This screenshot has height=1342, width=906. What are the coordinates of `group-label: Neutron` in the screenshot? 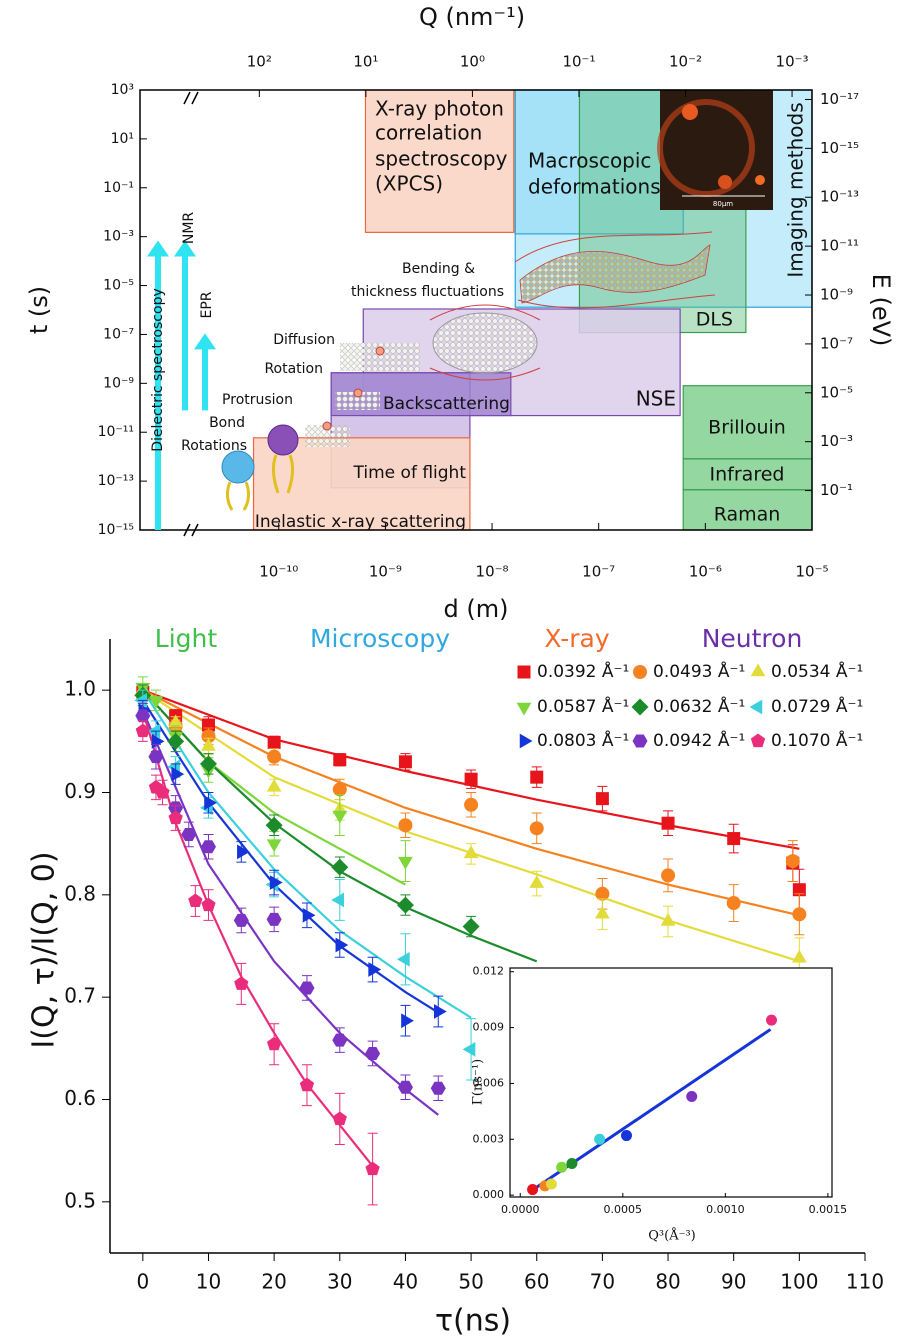 It's located at (752, 638).